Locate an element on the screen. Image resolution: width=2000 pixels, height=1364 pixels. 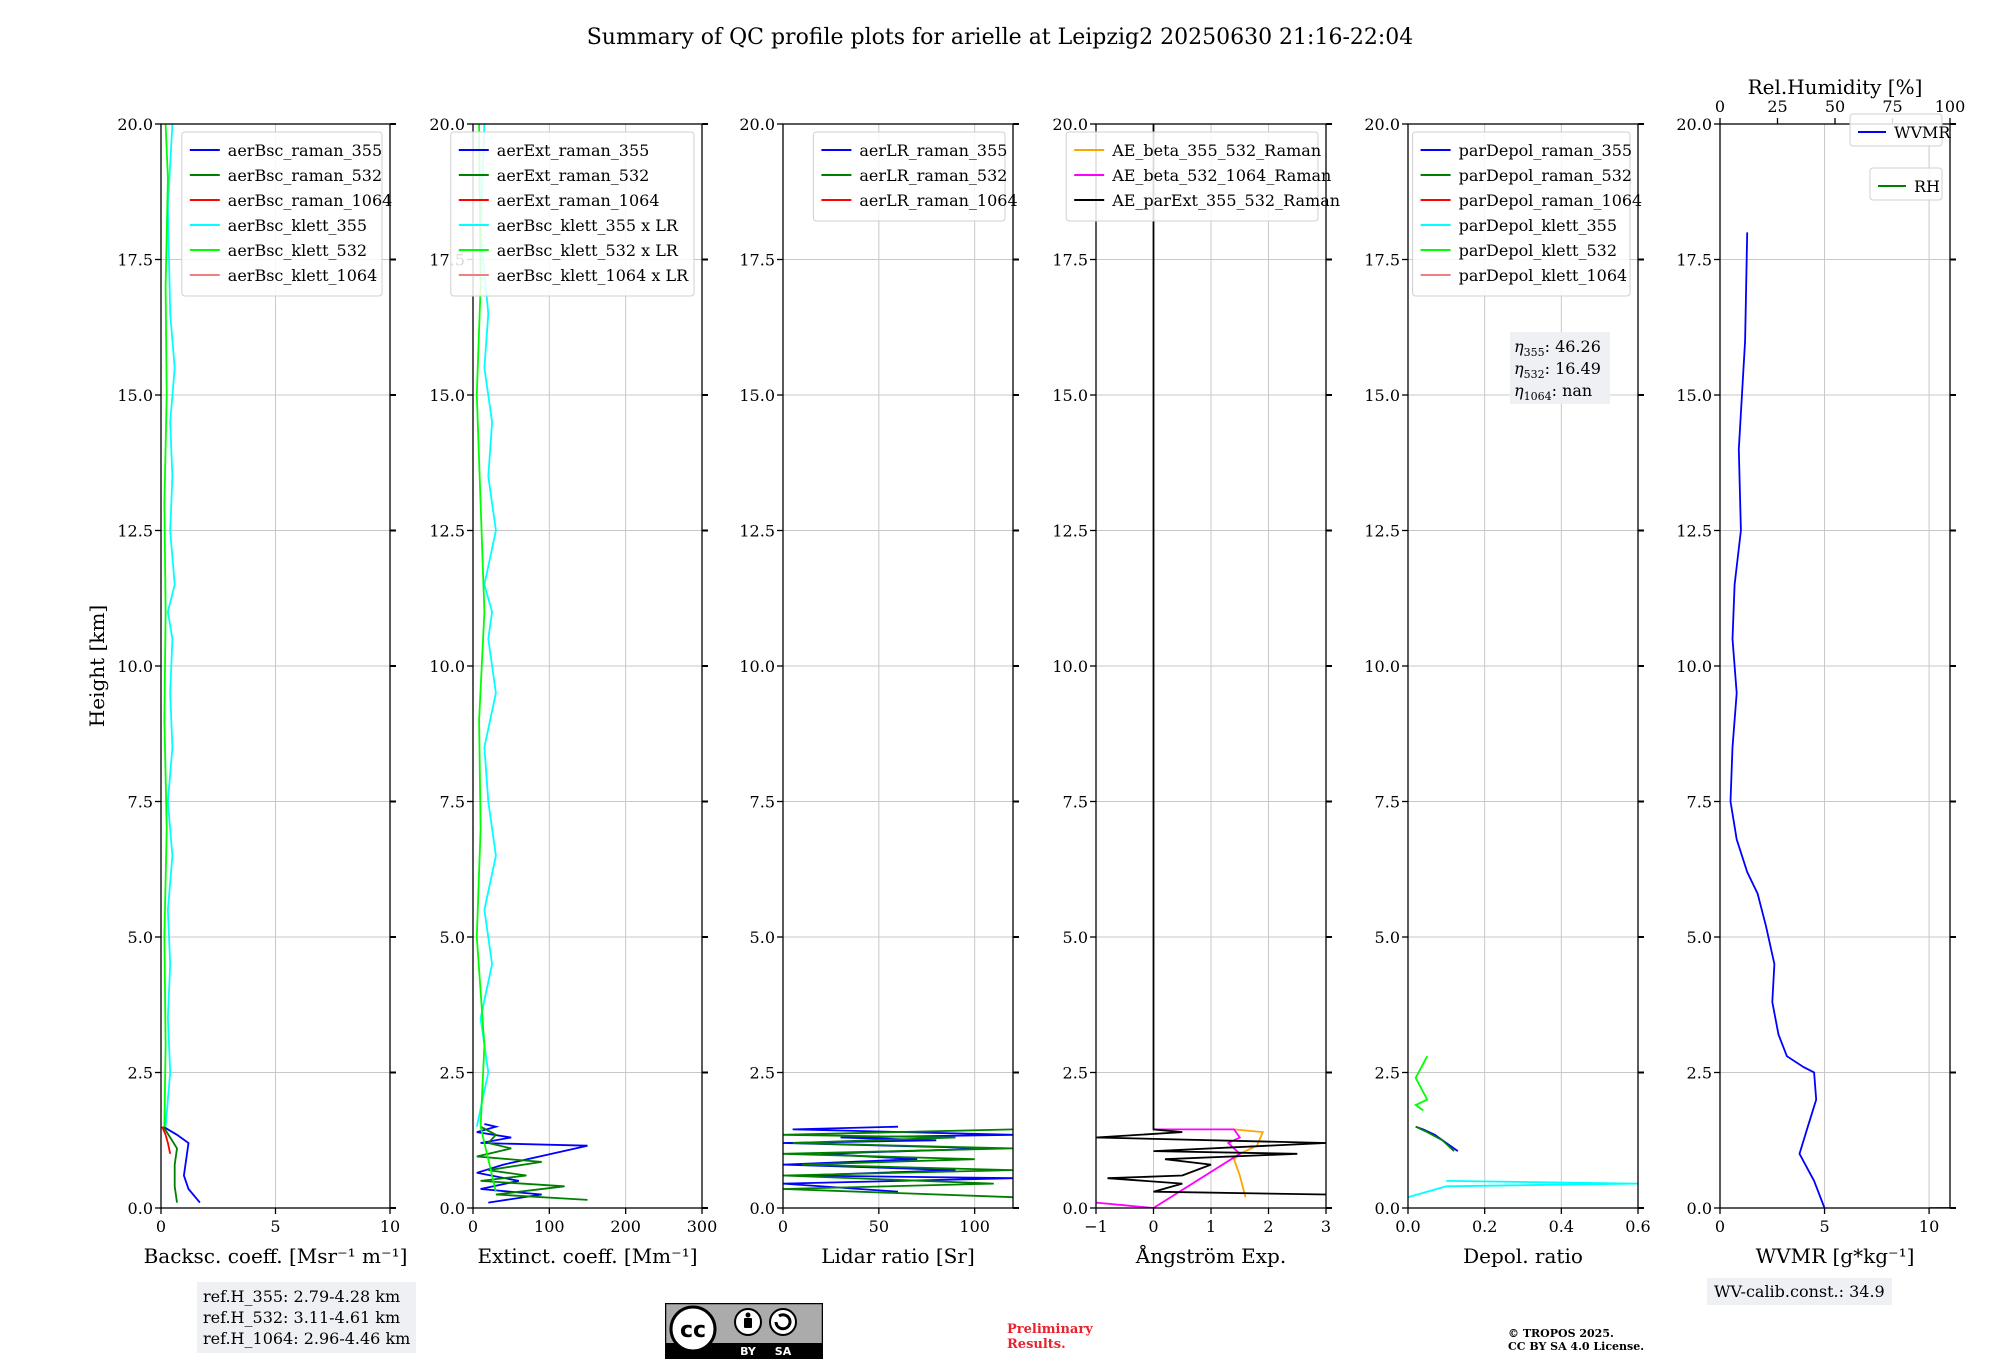
copyright-line-1: © TROPOS 2025. is located at coordinates (1576, 1333).